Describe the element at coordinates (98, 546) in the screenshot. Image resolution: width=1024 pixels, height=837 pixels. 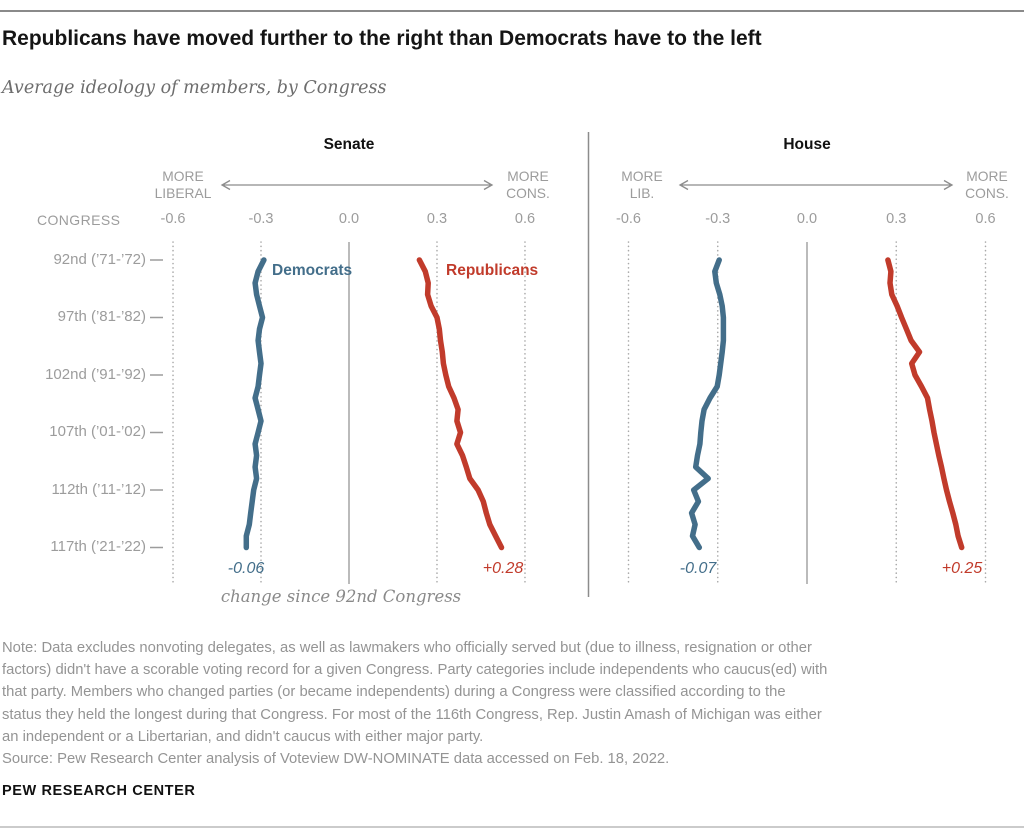
I see `congress-row-label: 117th (’21-’22)` at that location.